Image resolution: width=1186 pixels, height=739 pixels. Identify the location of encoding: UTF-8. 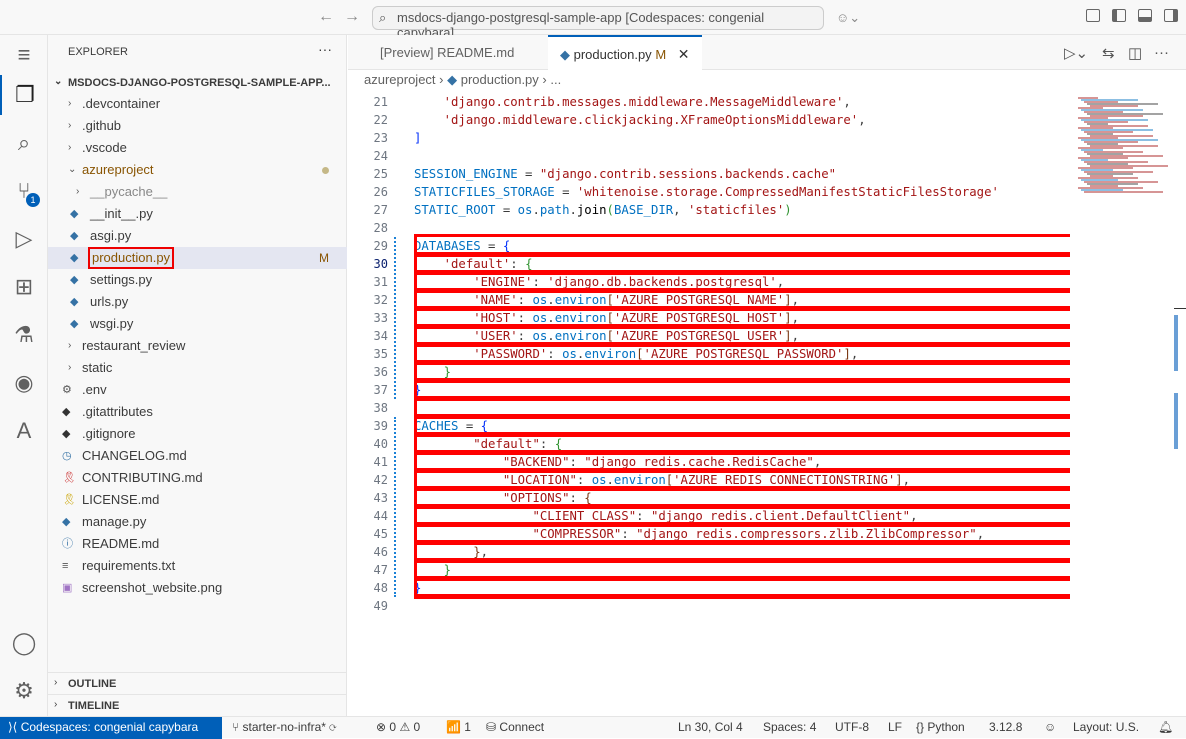
(852, 727).